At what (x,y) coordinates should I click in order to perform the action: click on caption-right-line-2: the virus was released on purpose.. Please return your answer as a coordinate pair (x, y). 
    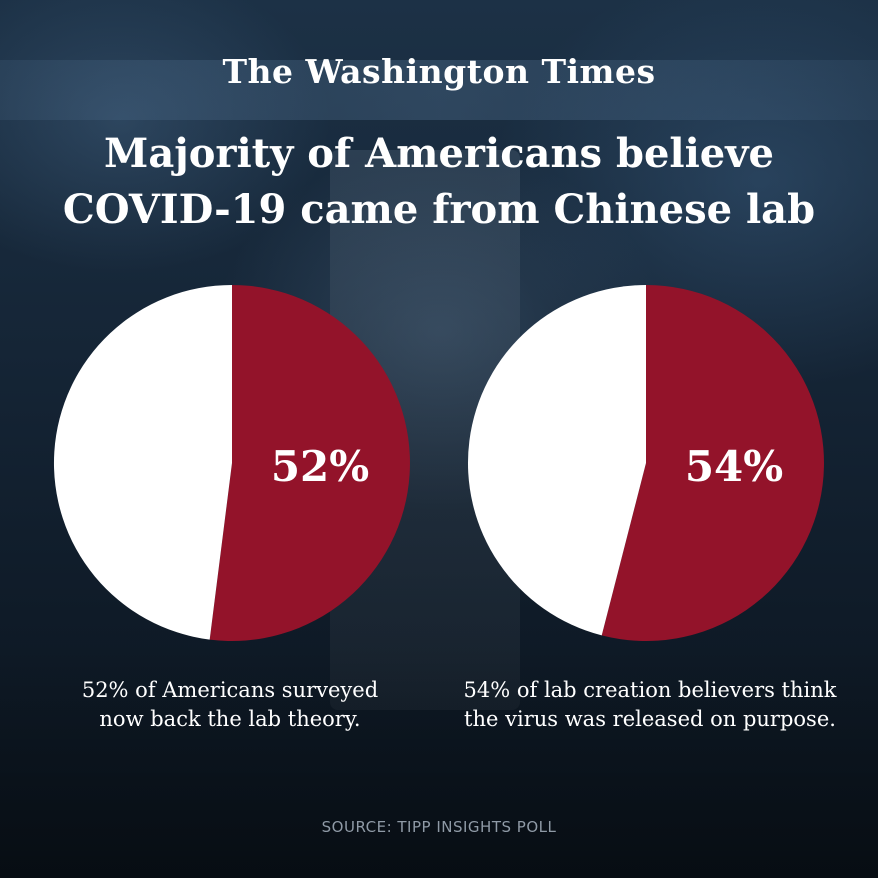
    Looking at the image, I should click on (650, 719).